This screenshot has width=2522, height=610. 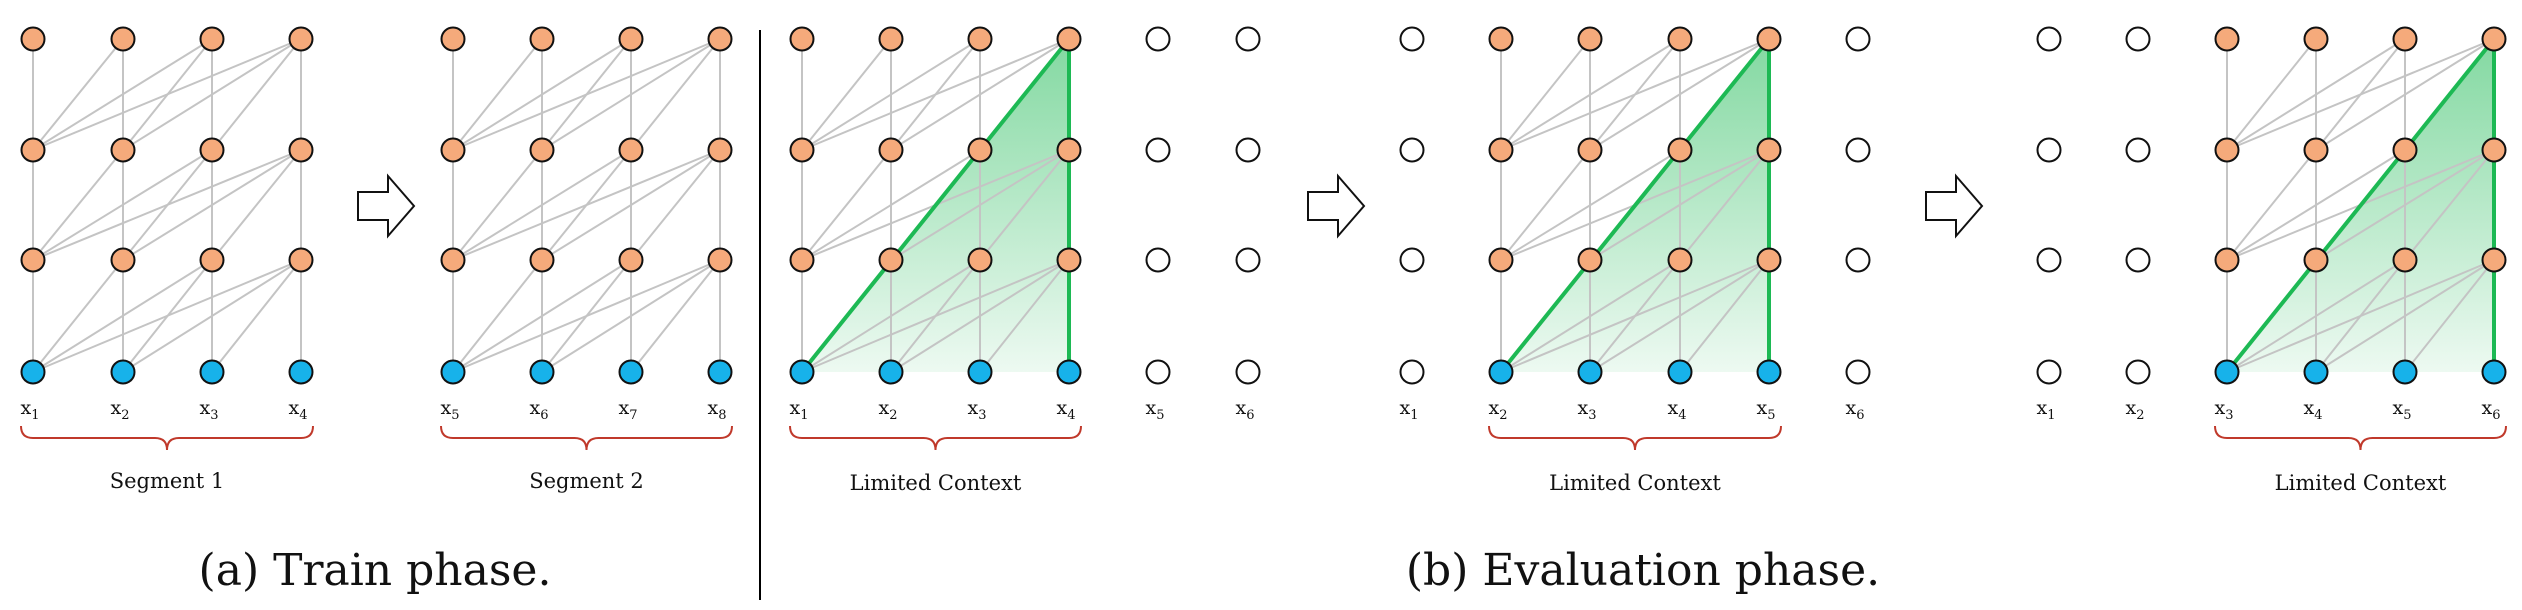 What do you see at coordinates (167, 481) in the screenshot?
I see `segment-label: Segment 1` at bounding box center [167, 481].